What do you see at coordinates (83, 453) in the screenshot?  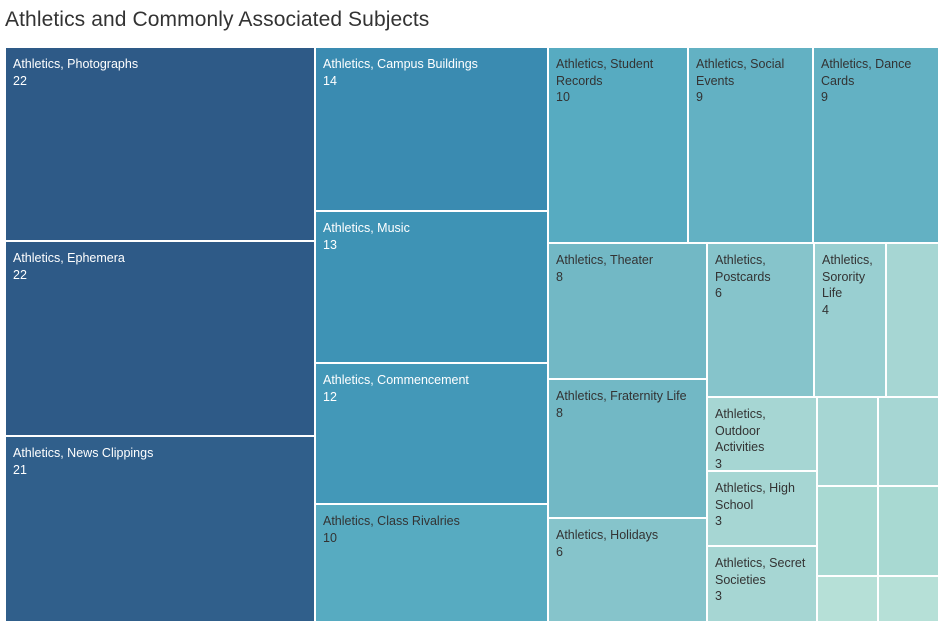 I see `cell-label: Athletics, News Clippings` at bounding box center [83, 453].